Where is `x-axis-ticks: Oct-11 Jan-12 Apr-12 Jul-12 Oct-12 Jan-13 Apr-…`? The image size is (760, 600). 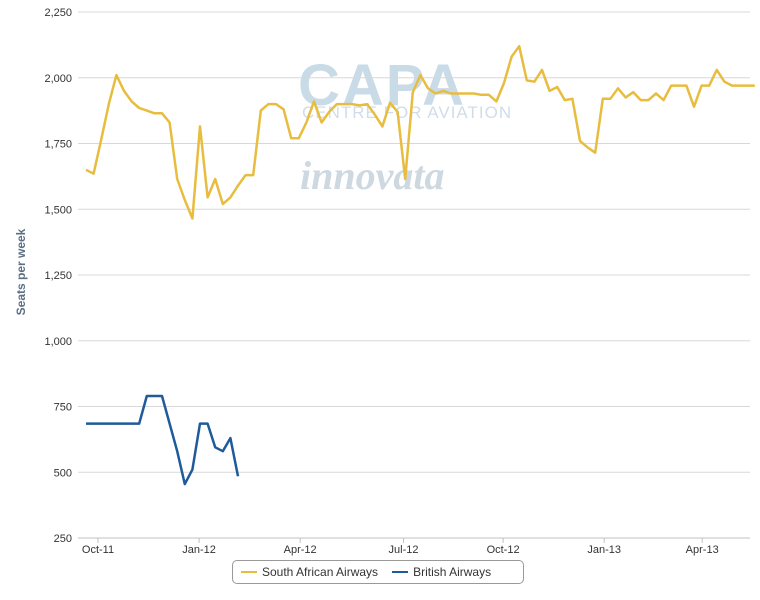 x-axis-ticks: Oct-11 Jan-12 Apr-12 Jul-12 Oct-12 Jan-13 Apr-… is located at coordinates (400, 547).